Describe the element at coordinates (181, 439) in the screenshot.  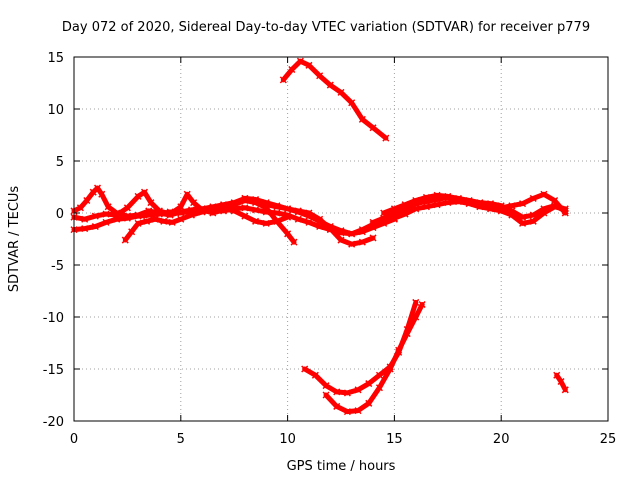
I see `x-tick-label: 5` at that location.